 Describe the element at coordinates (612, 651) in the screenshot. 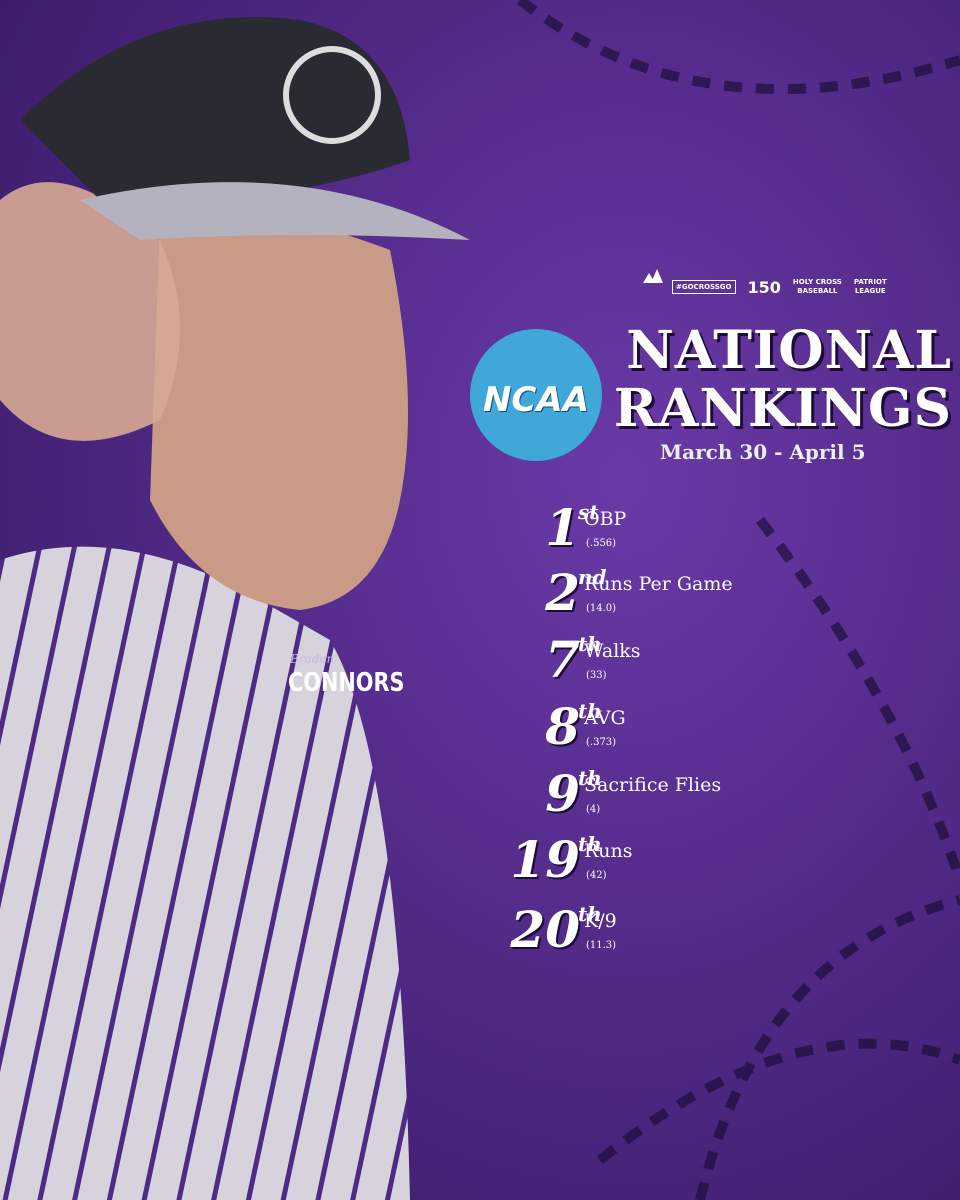

I see `stat-name: Walks` at that location.